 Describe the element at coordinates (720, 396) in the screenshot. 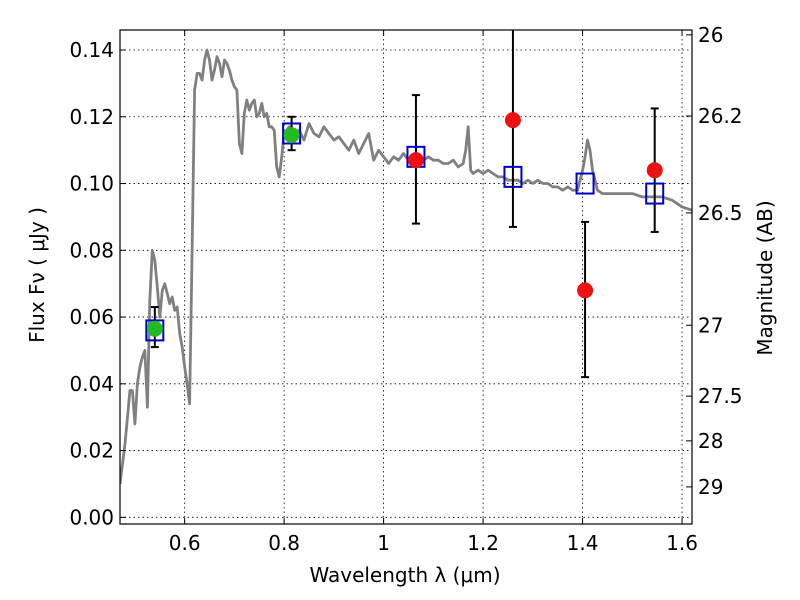

I see `y2-tick-label: 27.5` at that location.